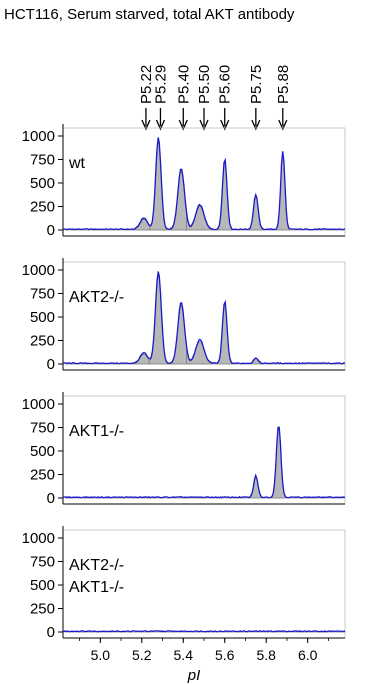 This screenshot has width=378, height=684. What do you see at coordinates (194, 675) in the screenshot?
I see `x-axis-label: pI` at bounding box center [194, 675].